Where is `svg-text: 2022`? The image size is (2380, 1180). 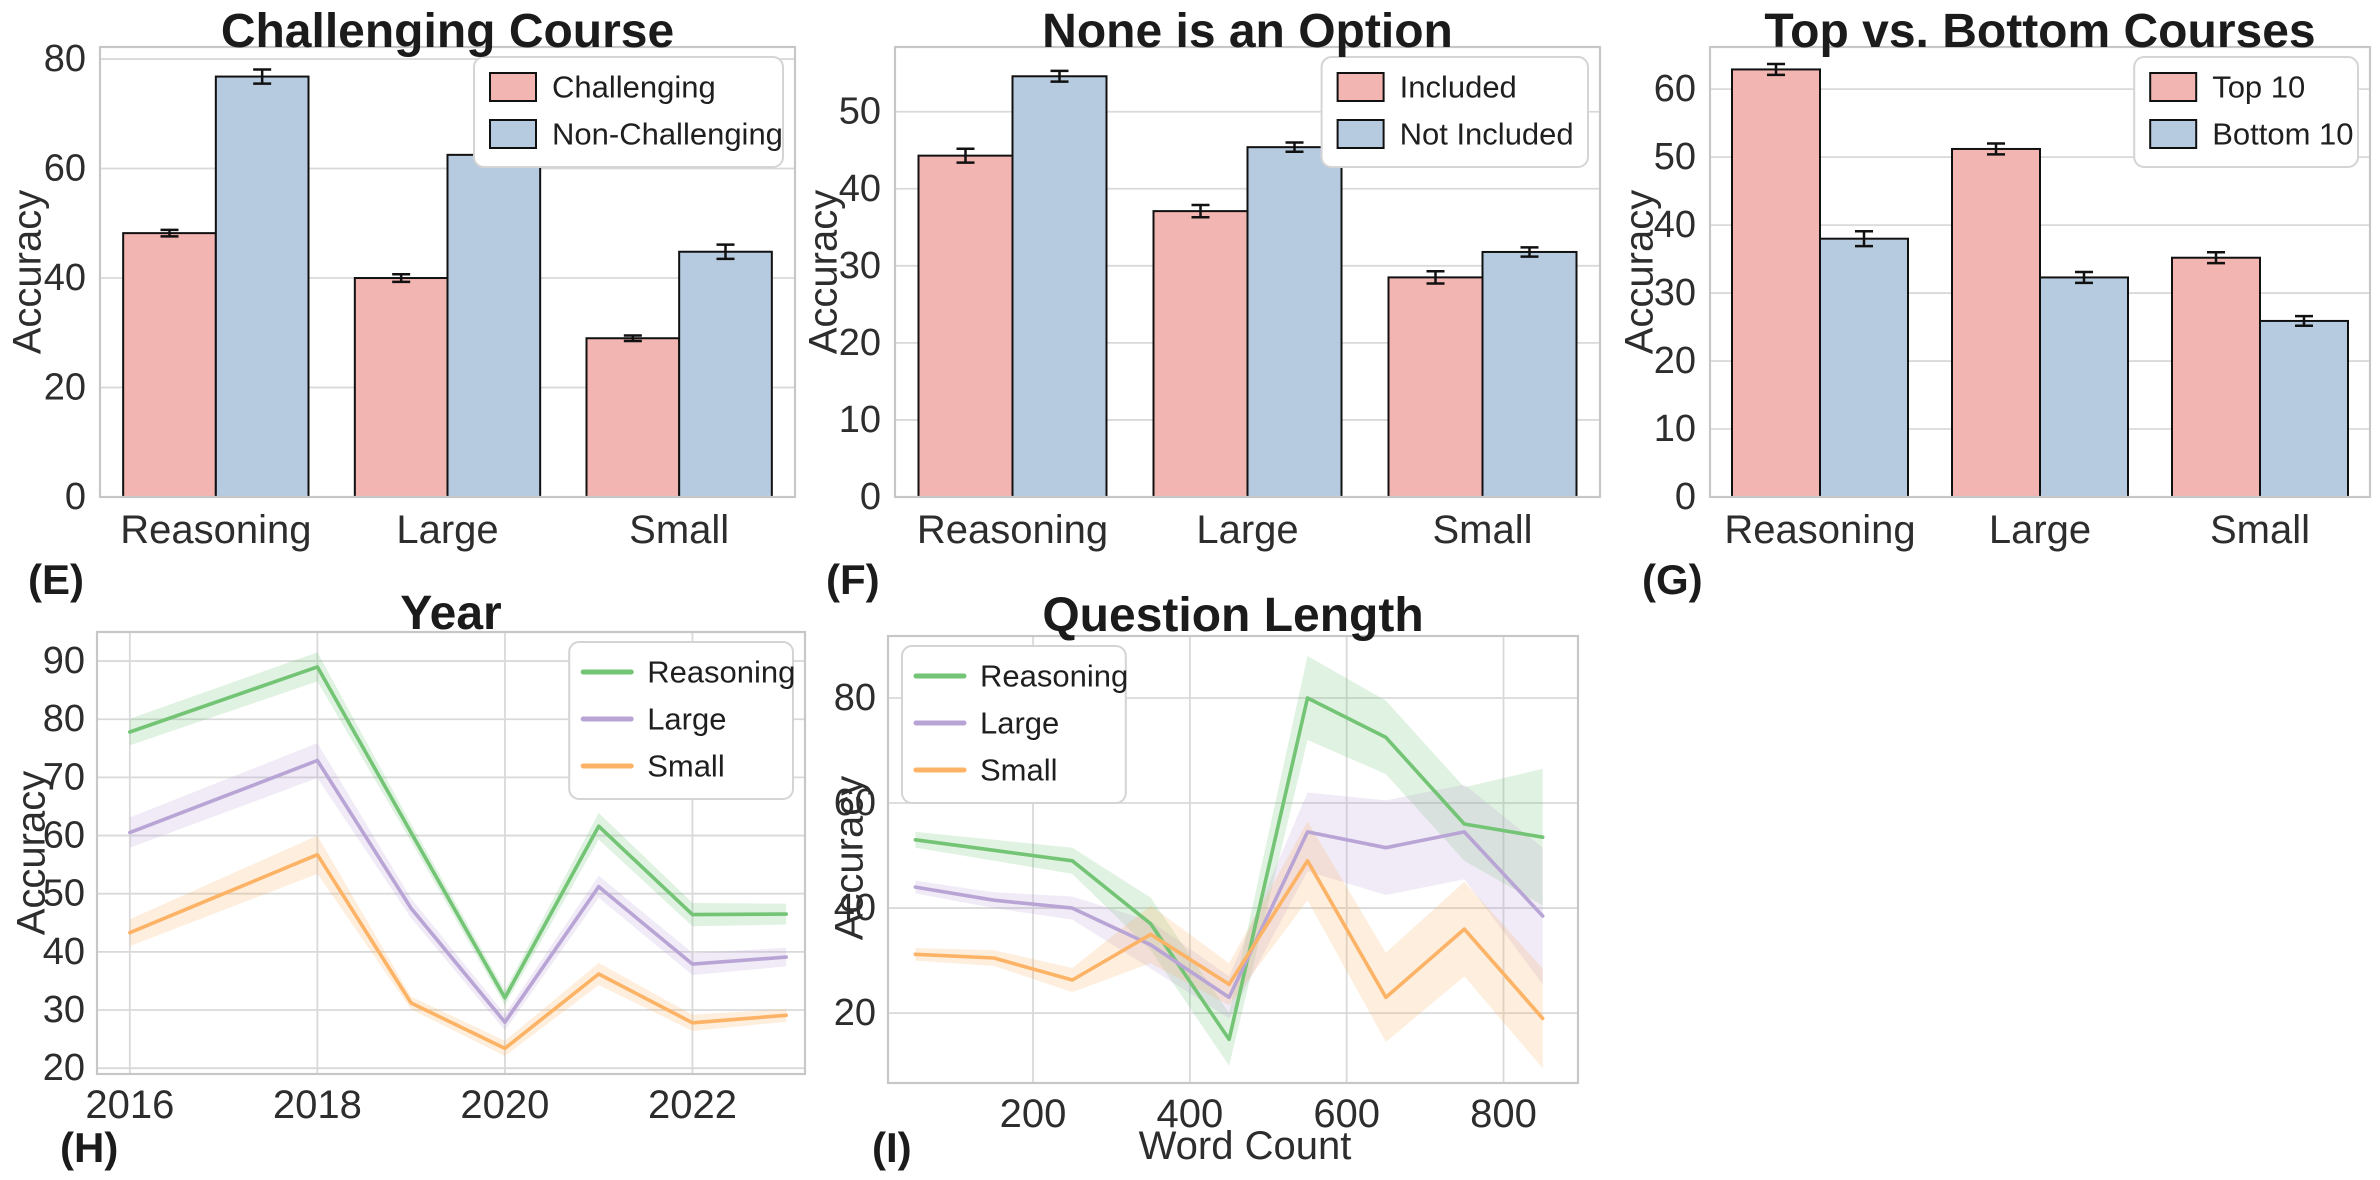 svg-text: 2022 is located at coordinates (692, 1105).